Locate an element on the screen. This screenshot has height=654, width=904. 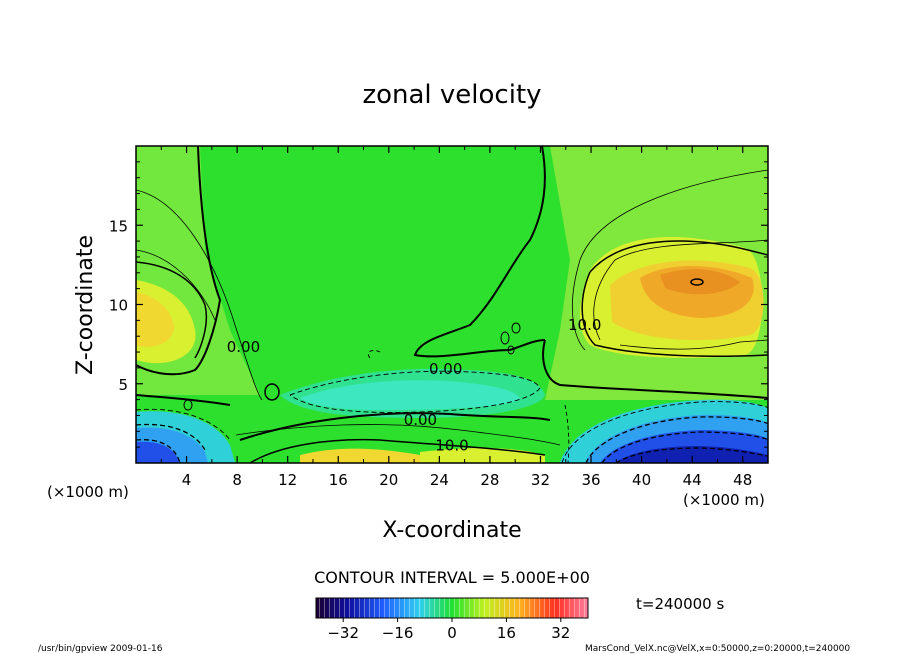
x-tick-label: 40 is located at coordinates (641, 480).